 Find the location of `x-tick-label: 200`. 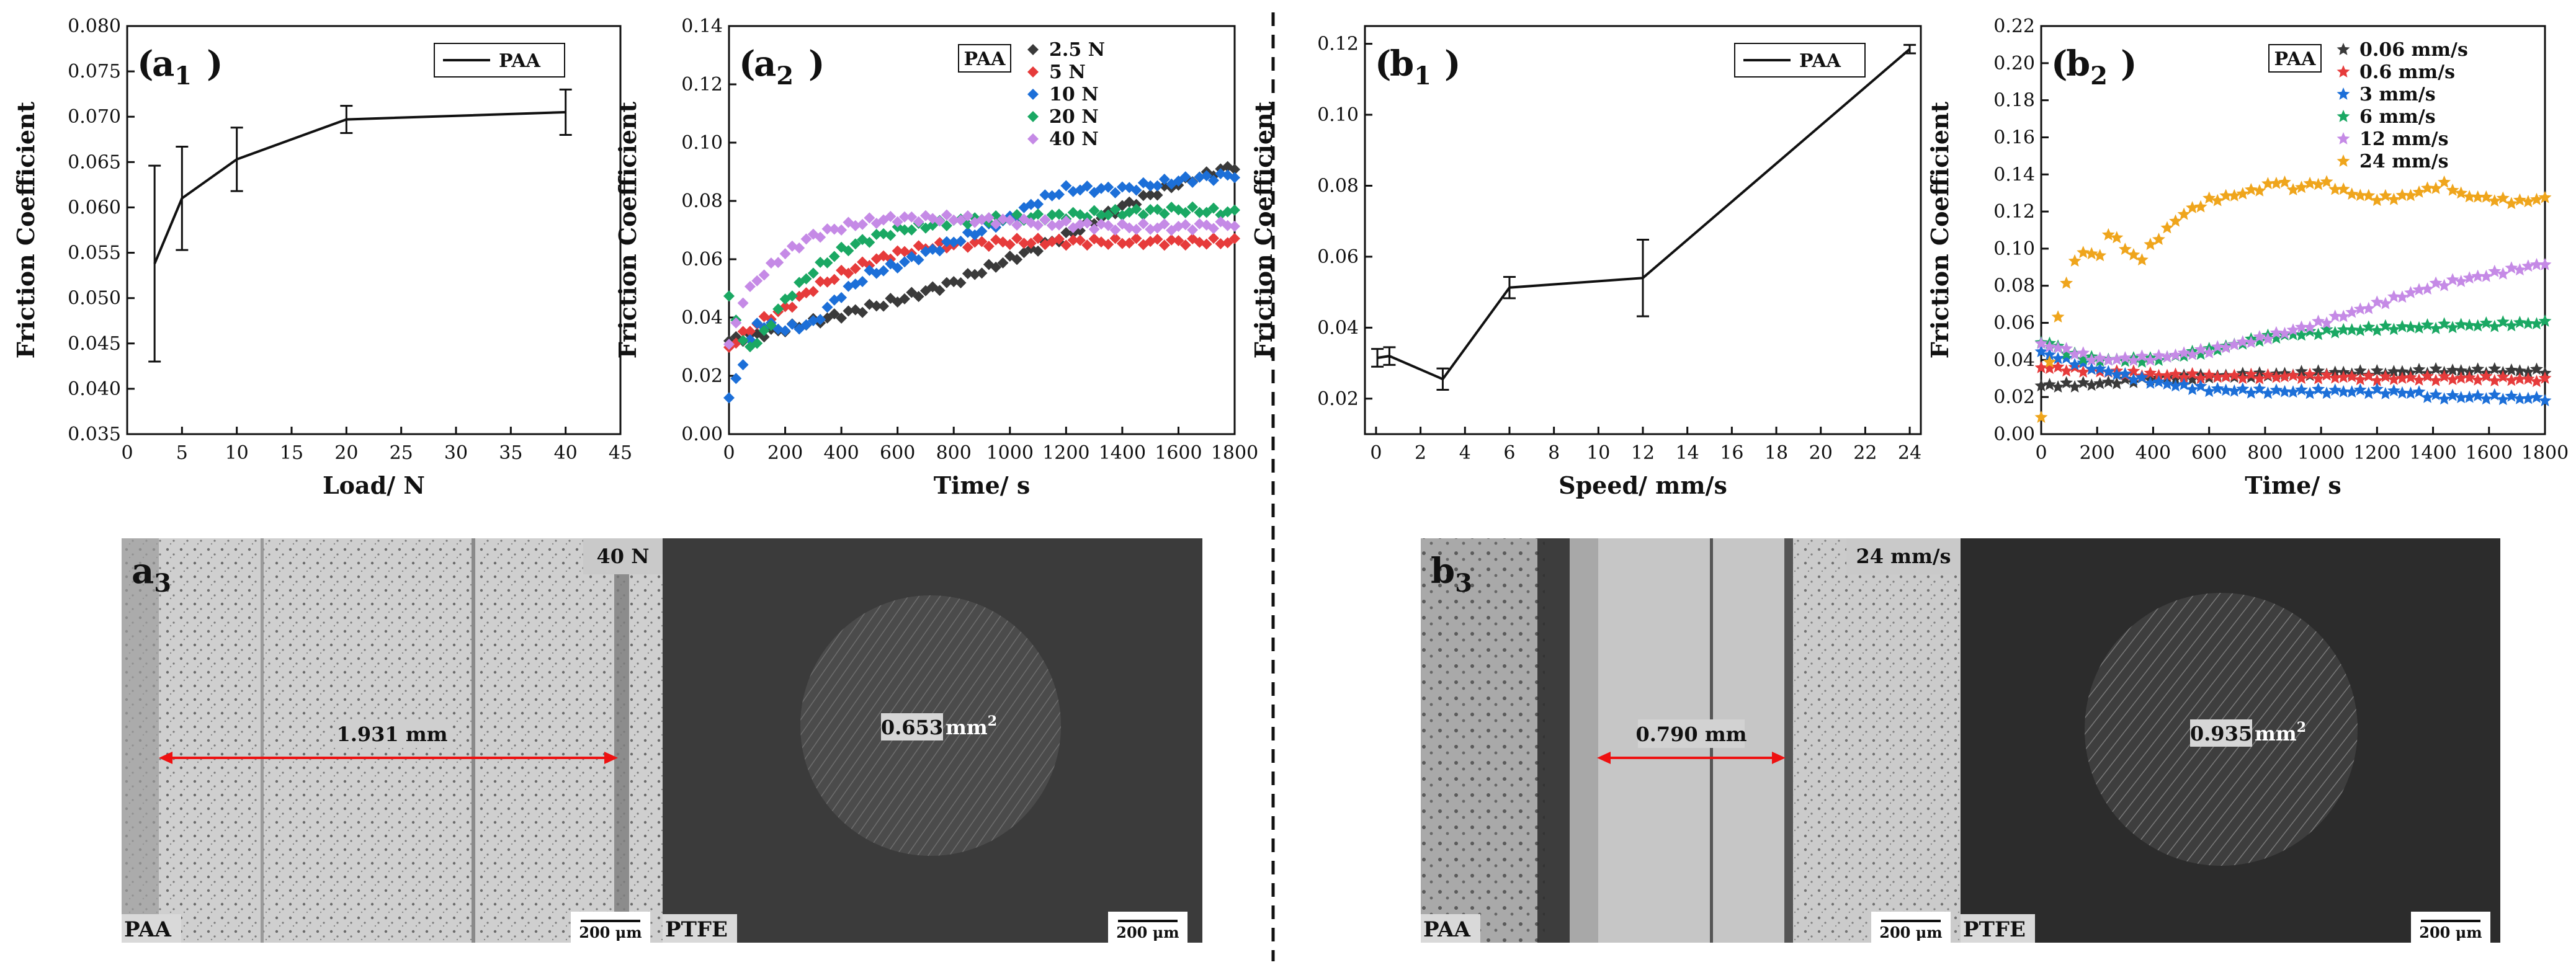

x-tick-label: 200 is located at coordinates (785, 453).